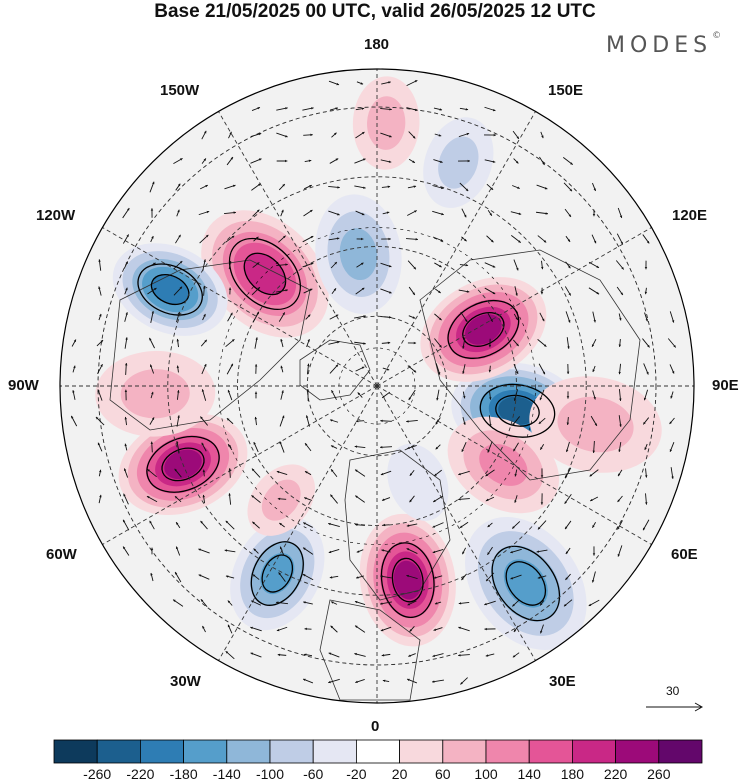  Describe the element at coordinates (725, 385) in the screenshot. I see `lon-label-90e: 90E` at that location.